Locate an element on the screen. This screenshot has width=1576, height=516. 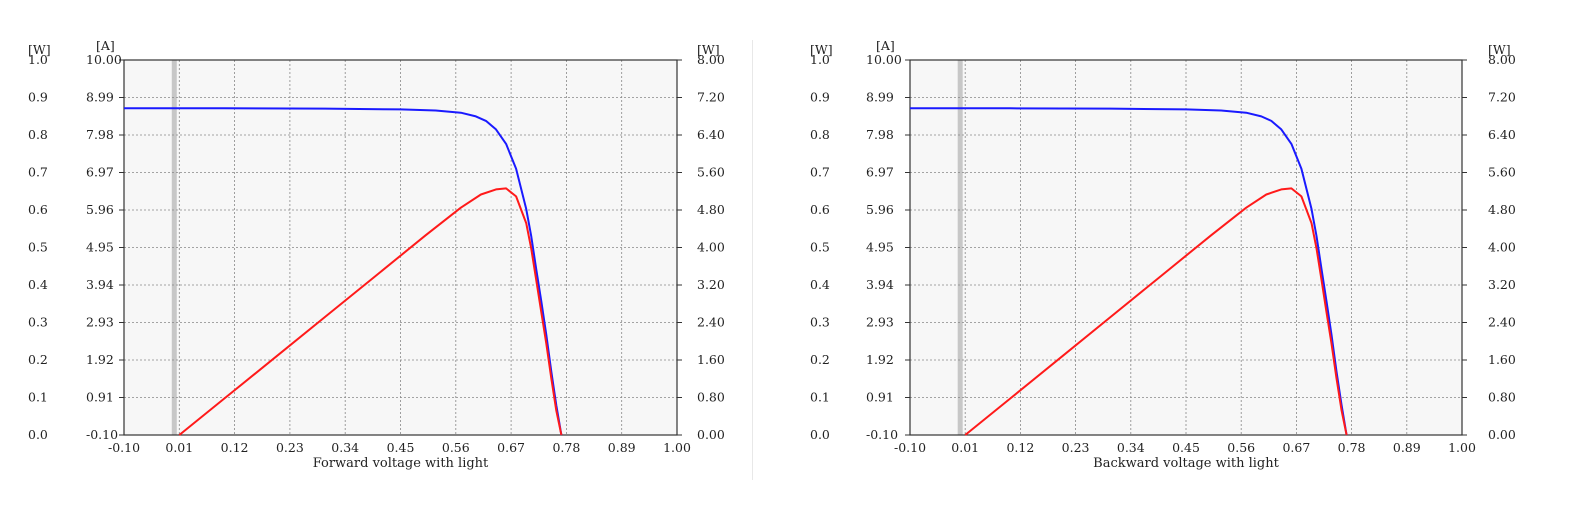
y-tick-label-outer: 1.0 is located at coordinates (820, 59).